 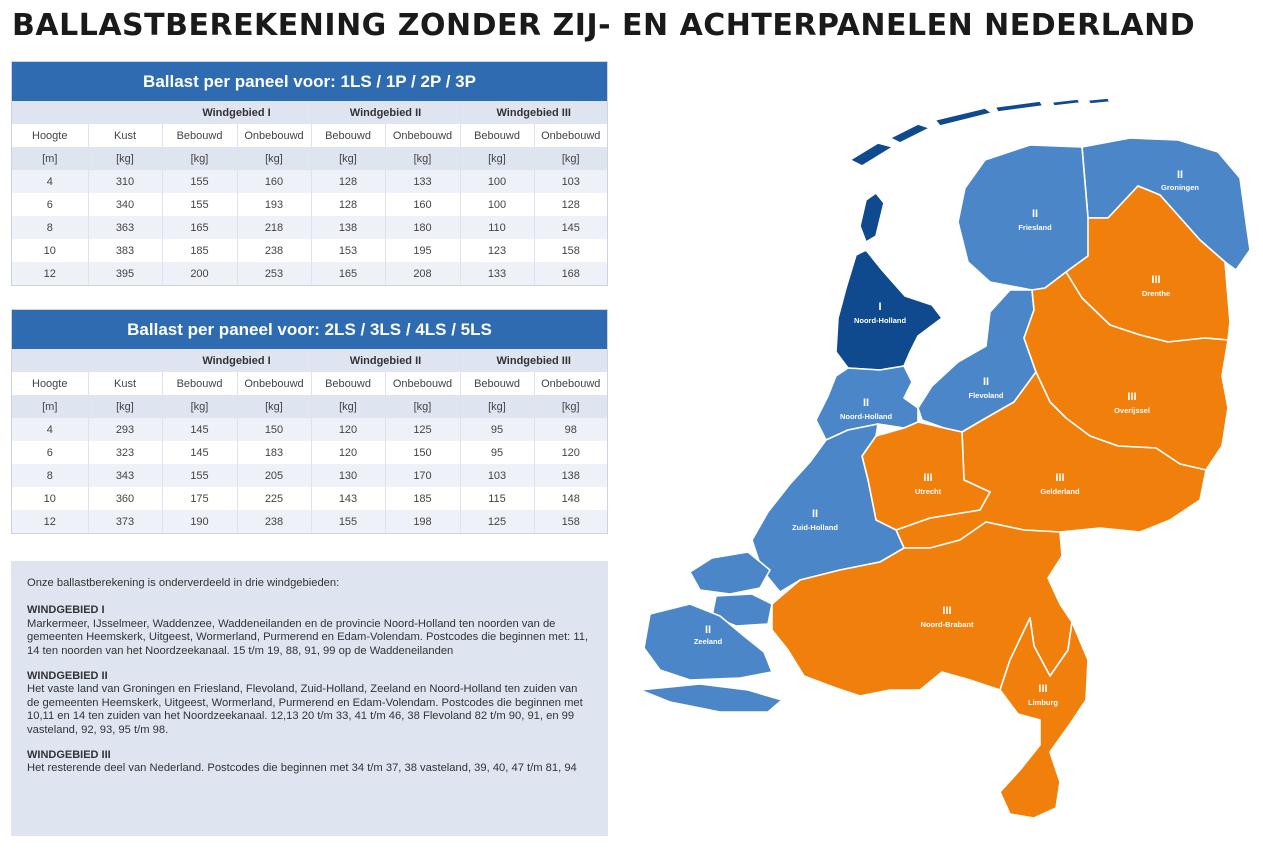 I want to click on table-cell: 360, so click(x=125, y=498).